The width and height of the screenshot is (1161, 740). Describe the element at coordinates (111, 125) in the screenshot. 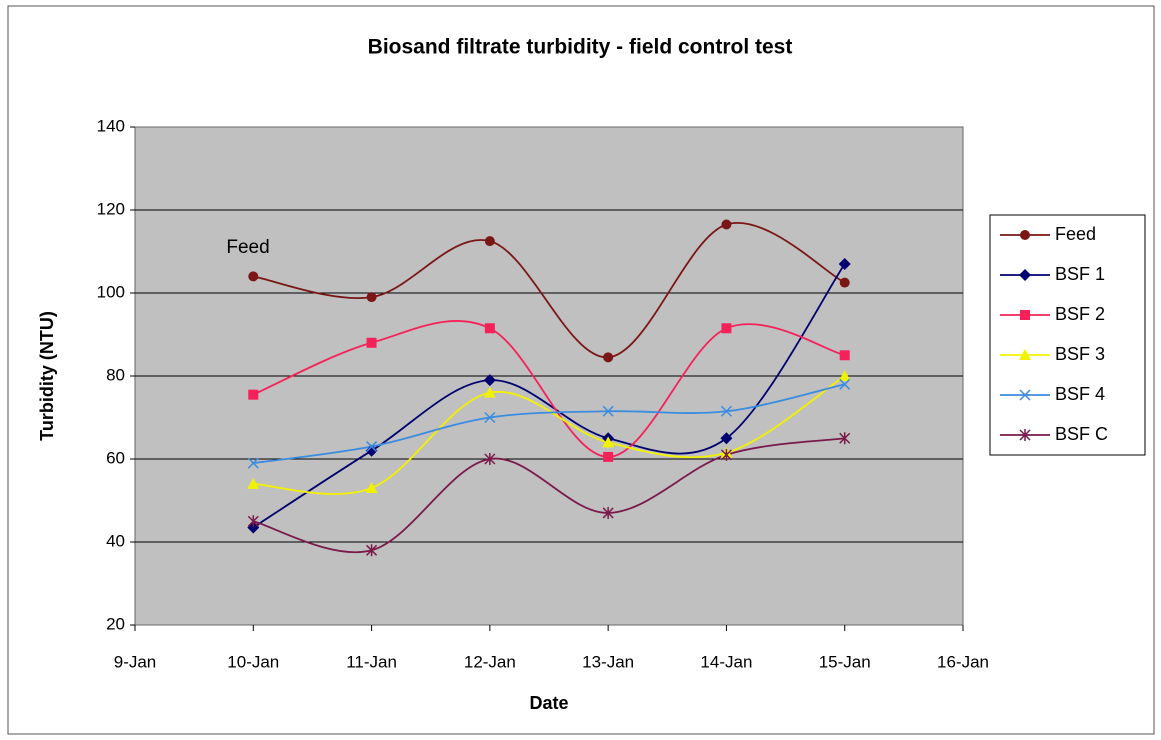

I see `y-tick-label: 140` at that location.